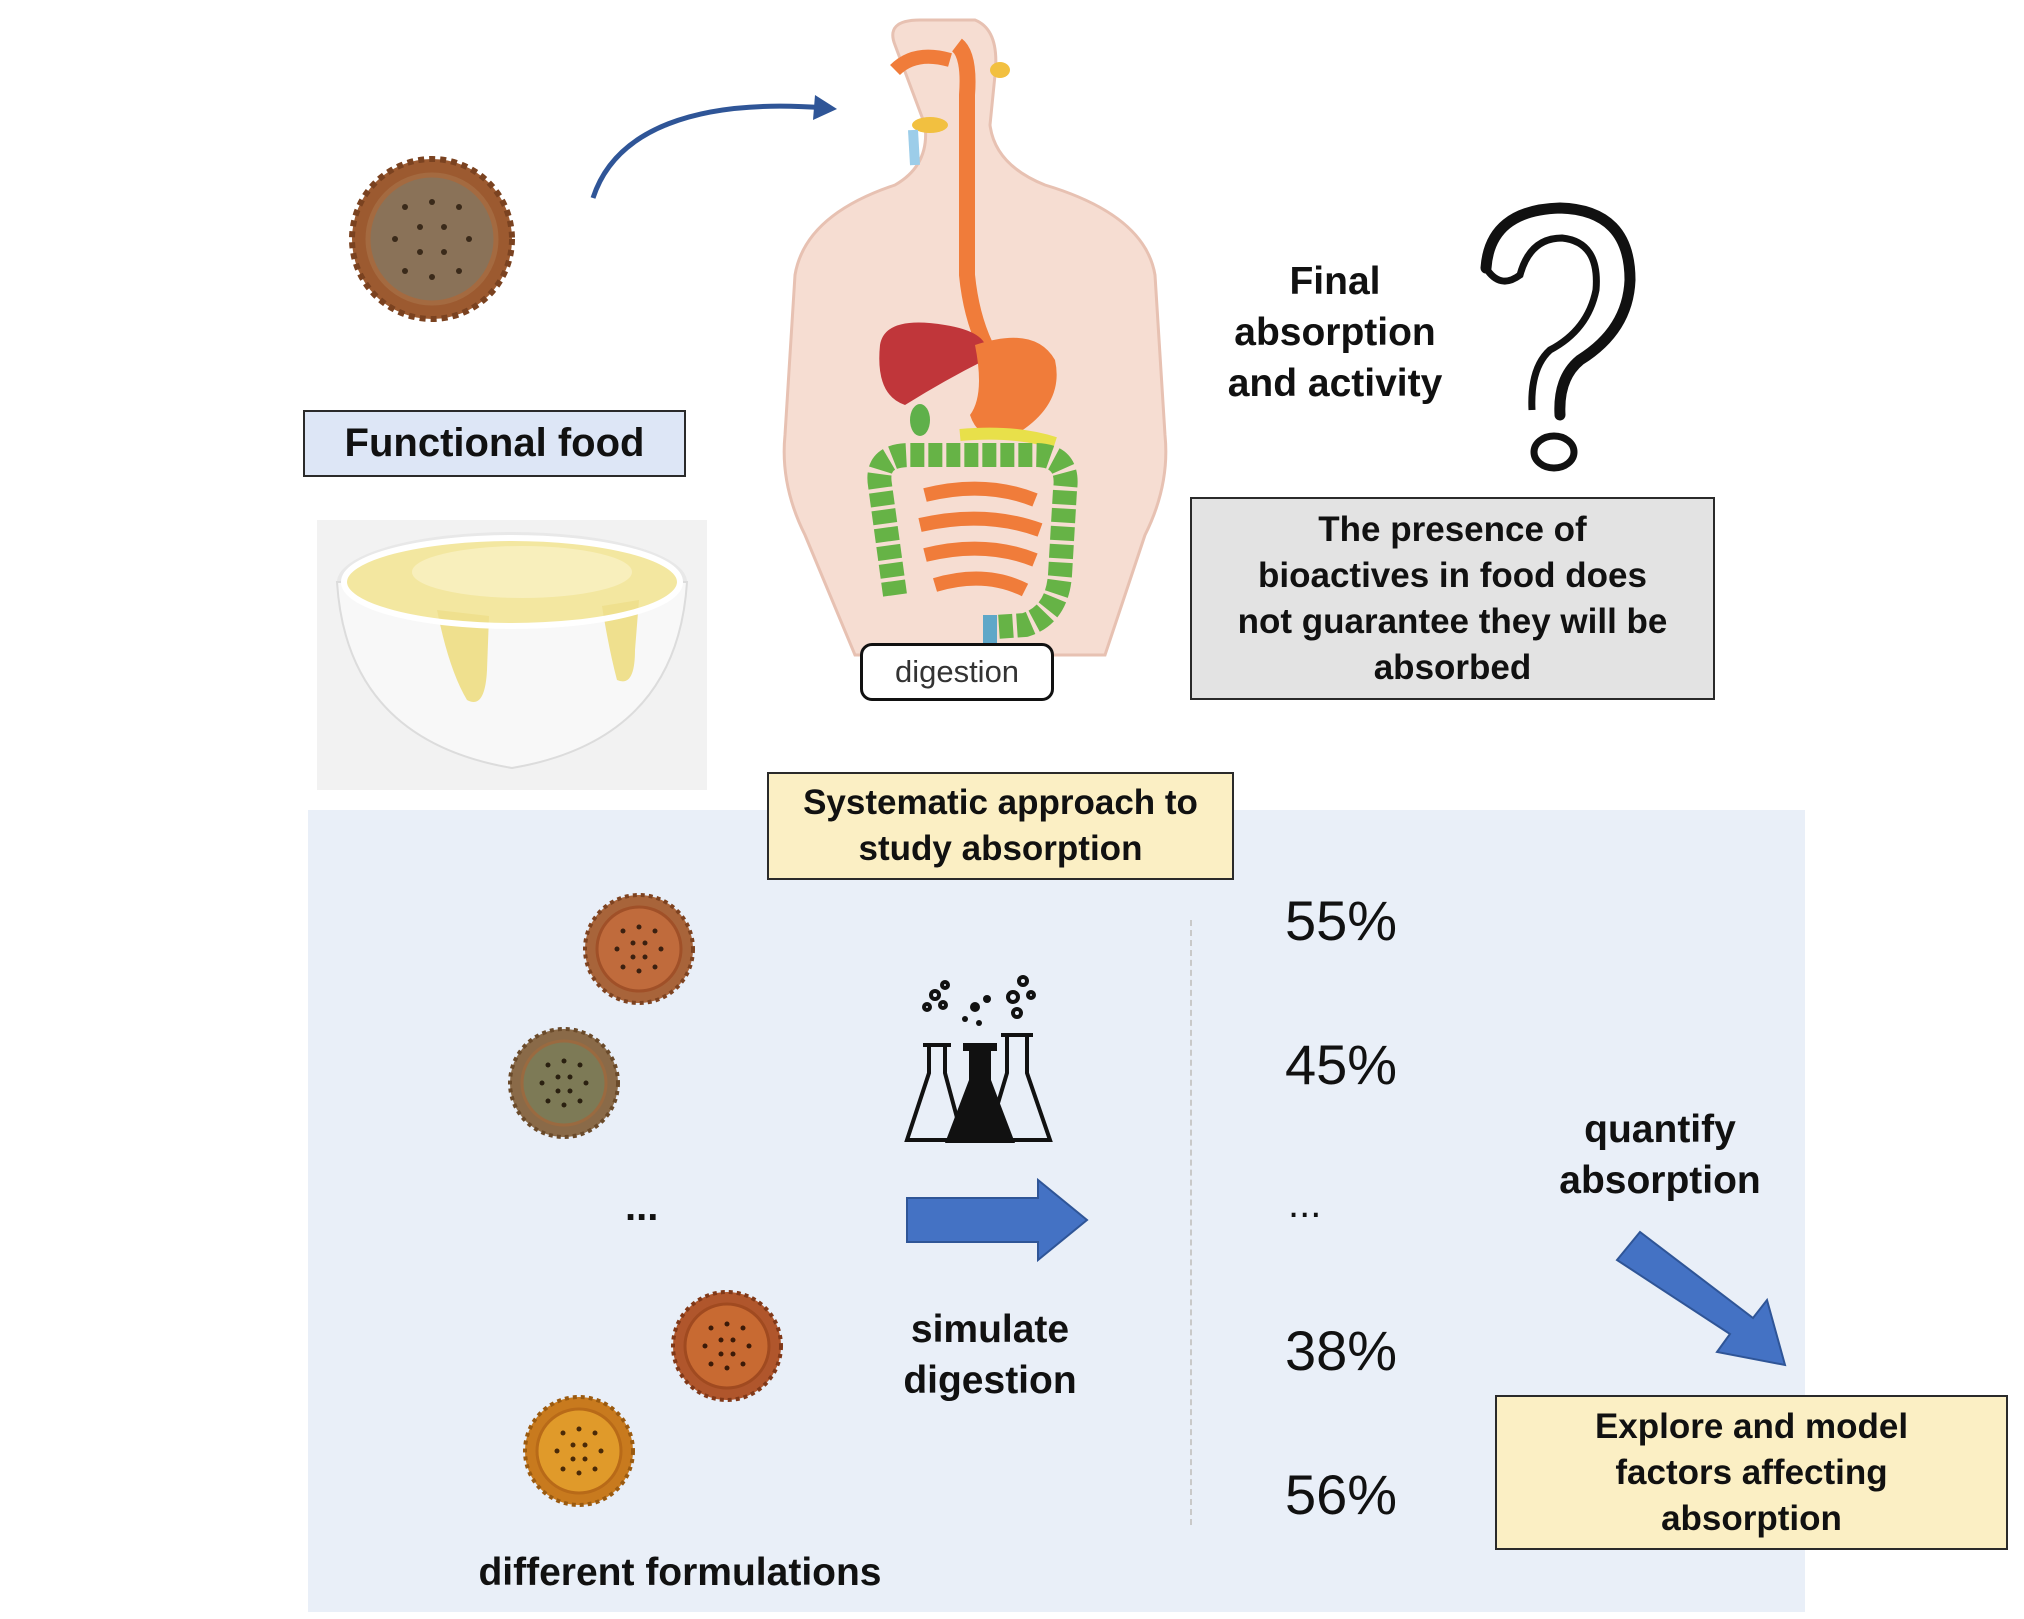 This screenshot has height=1619, width=2024. I want to click on digestion-text: digestion, so click(957, 671).